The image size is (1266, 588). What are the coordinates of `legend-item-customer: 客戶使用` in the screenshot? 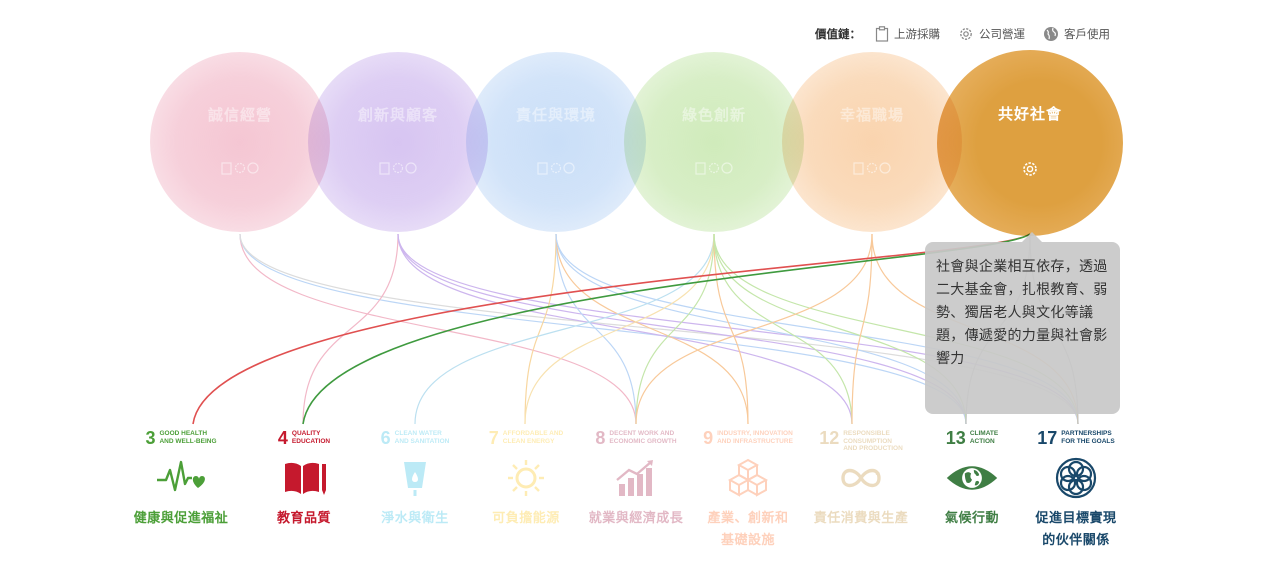 It's located at (1076, 34).